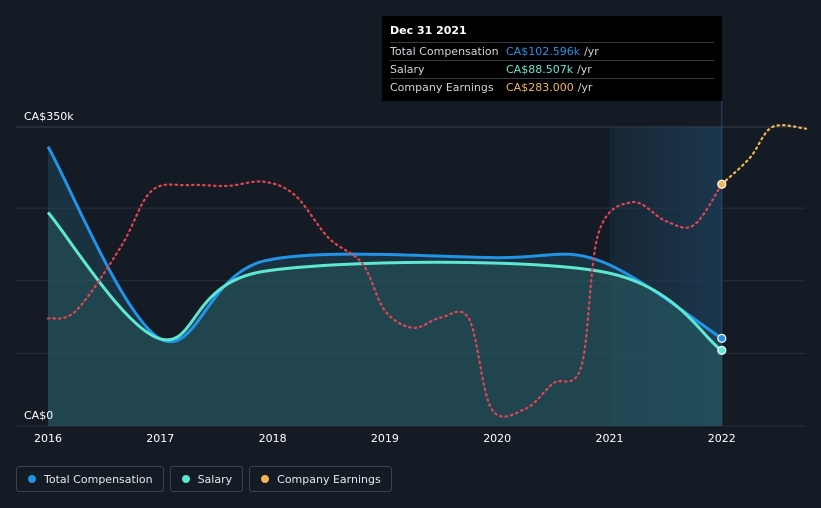  I want to click on x-tick-label: 2017, so click(160, 438).